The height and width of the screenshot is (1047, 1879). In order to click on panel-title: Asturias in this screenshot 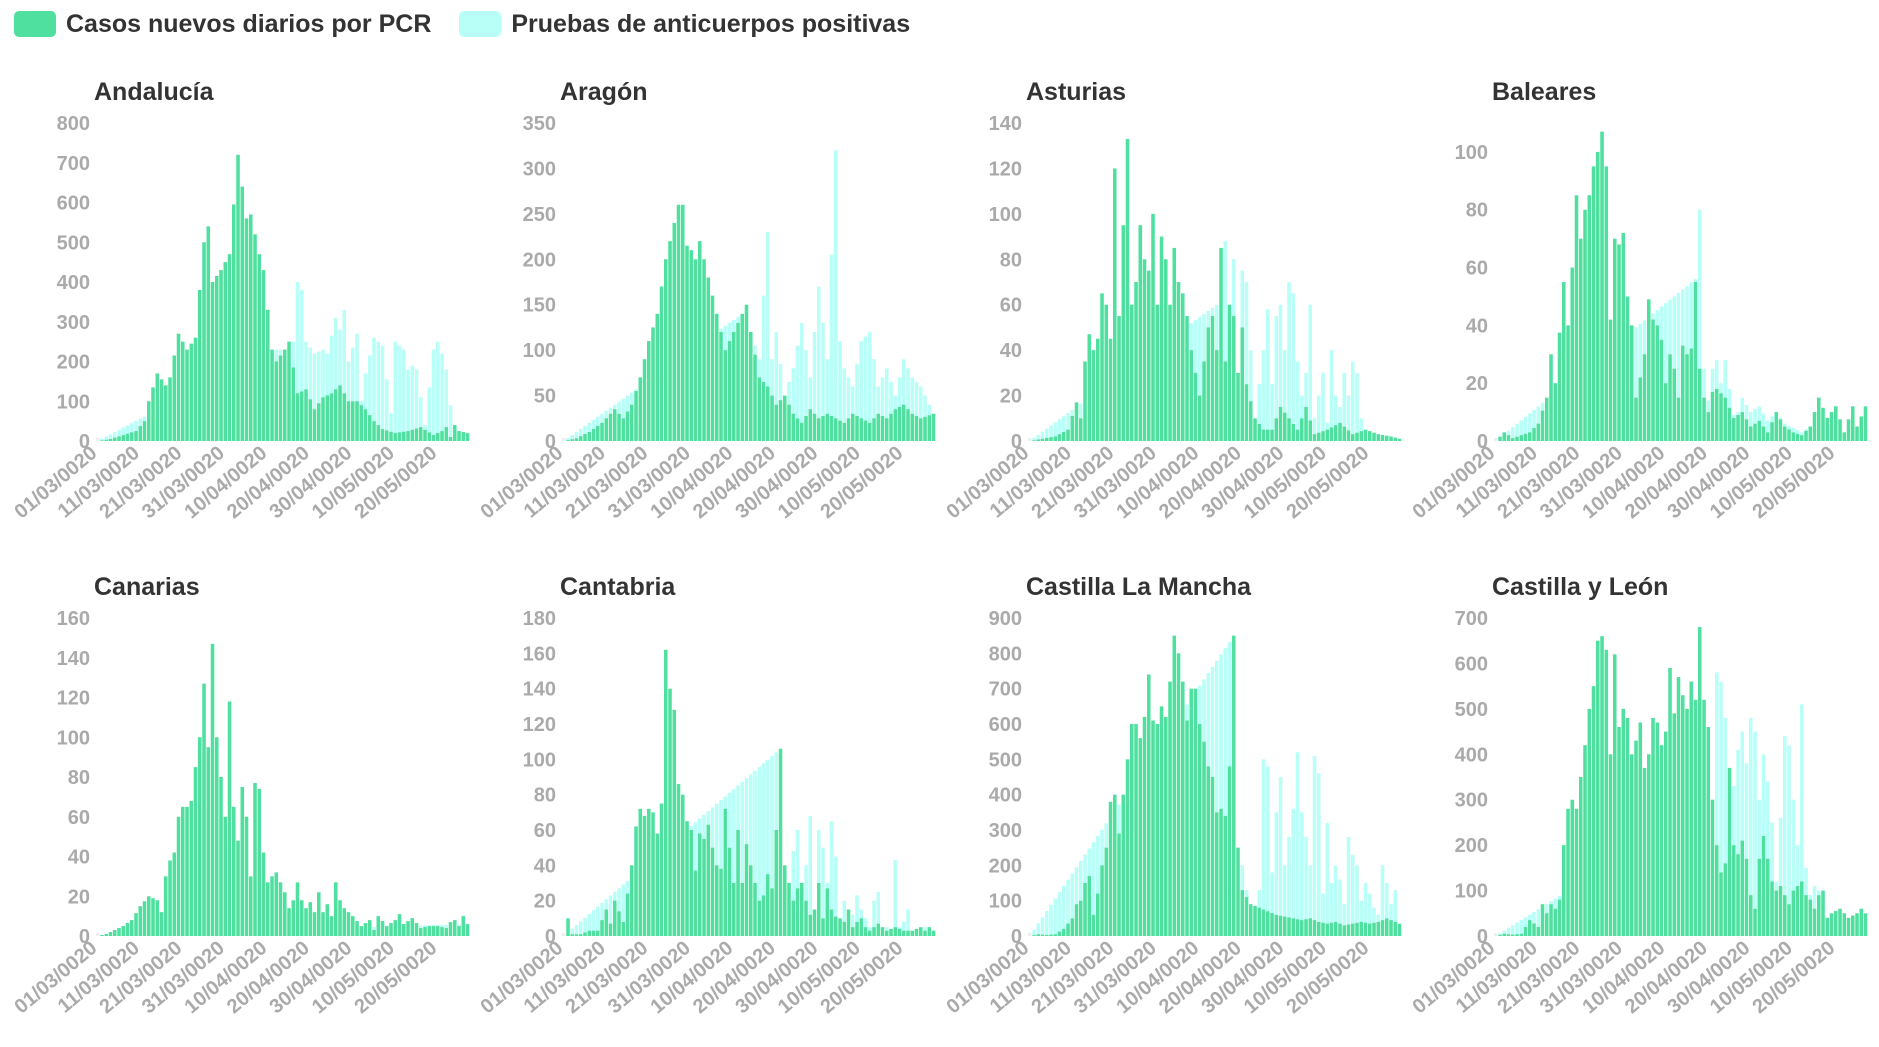, I will do `click(1076, 92)`.